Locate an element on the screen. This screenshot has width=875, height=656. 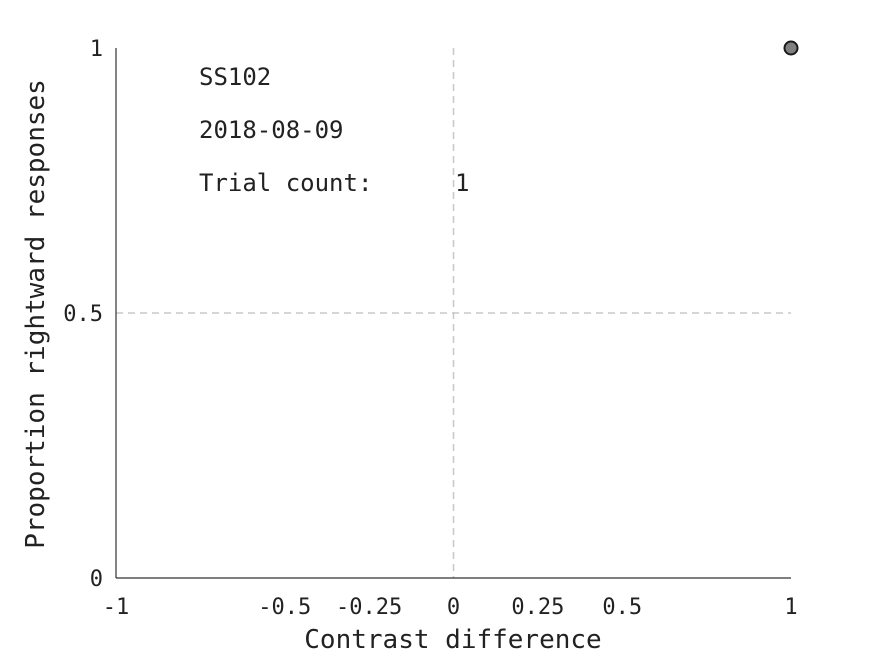
y-tick-label: 0.5 is located at coordinates (83, 314).